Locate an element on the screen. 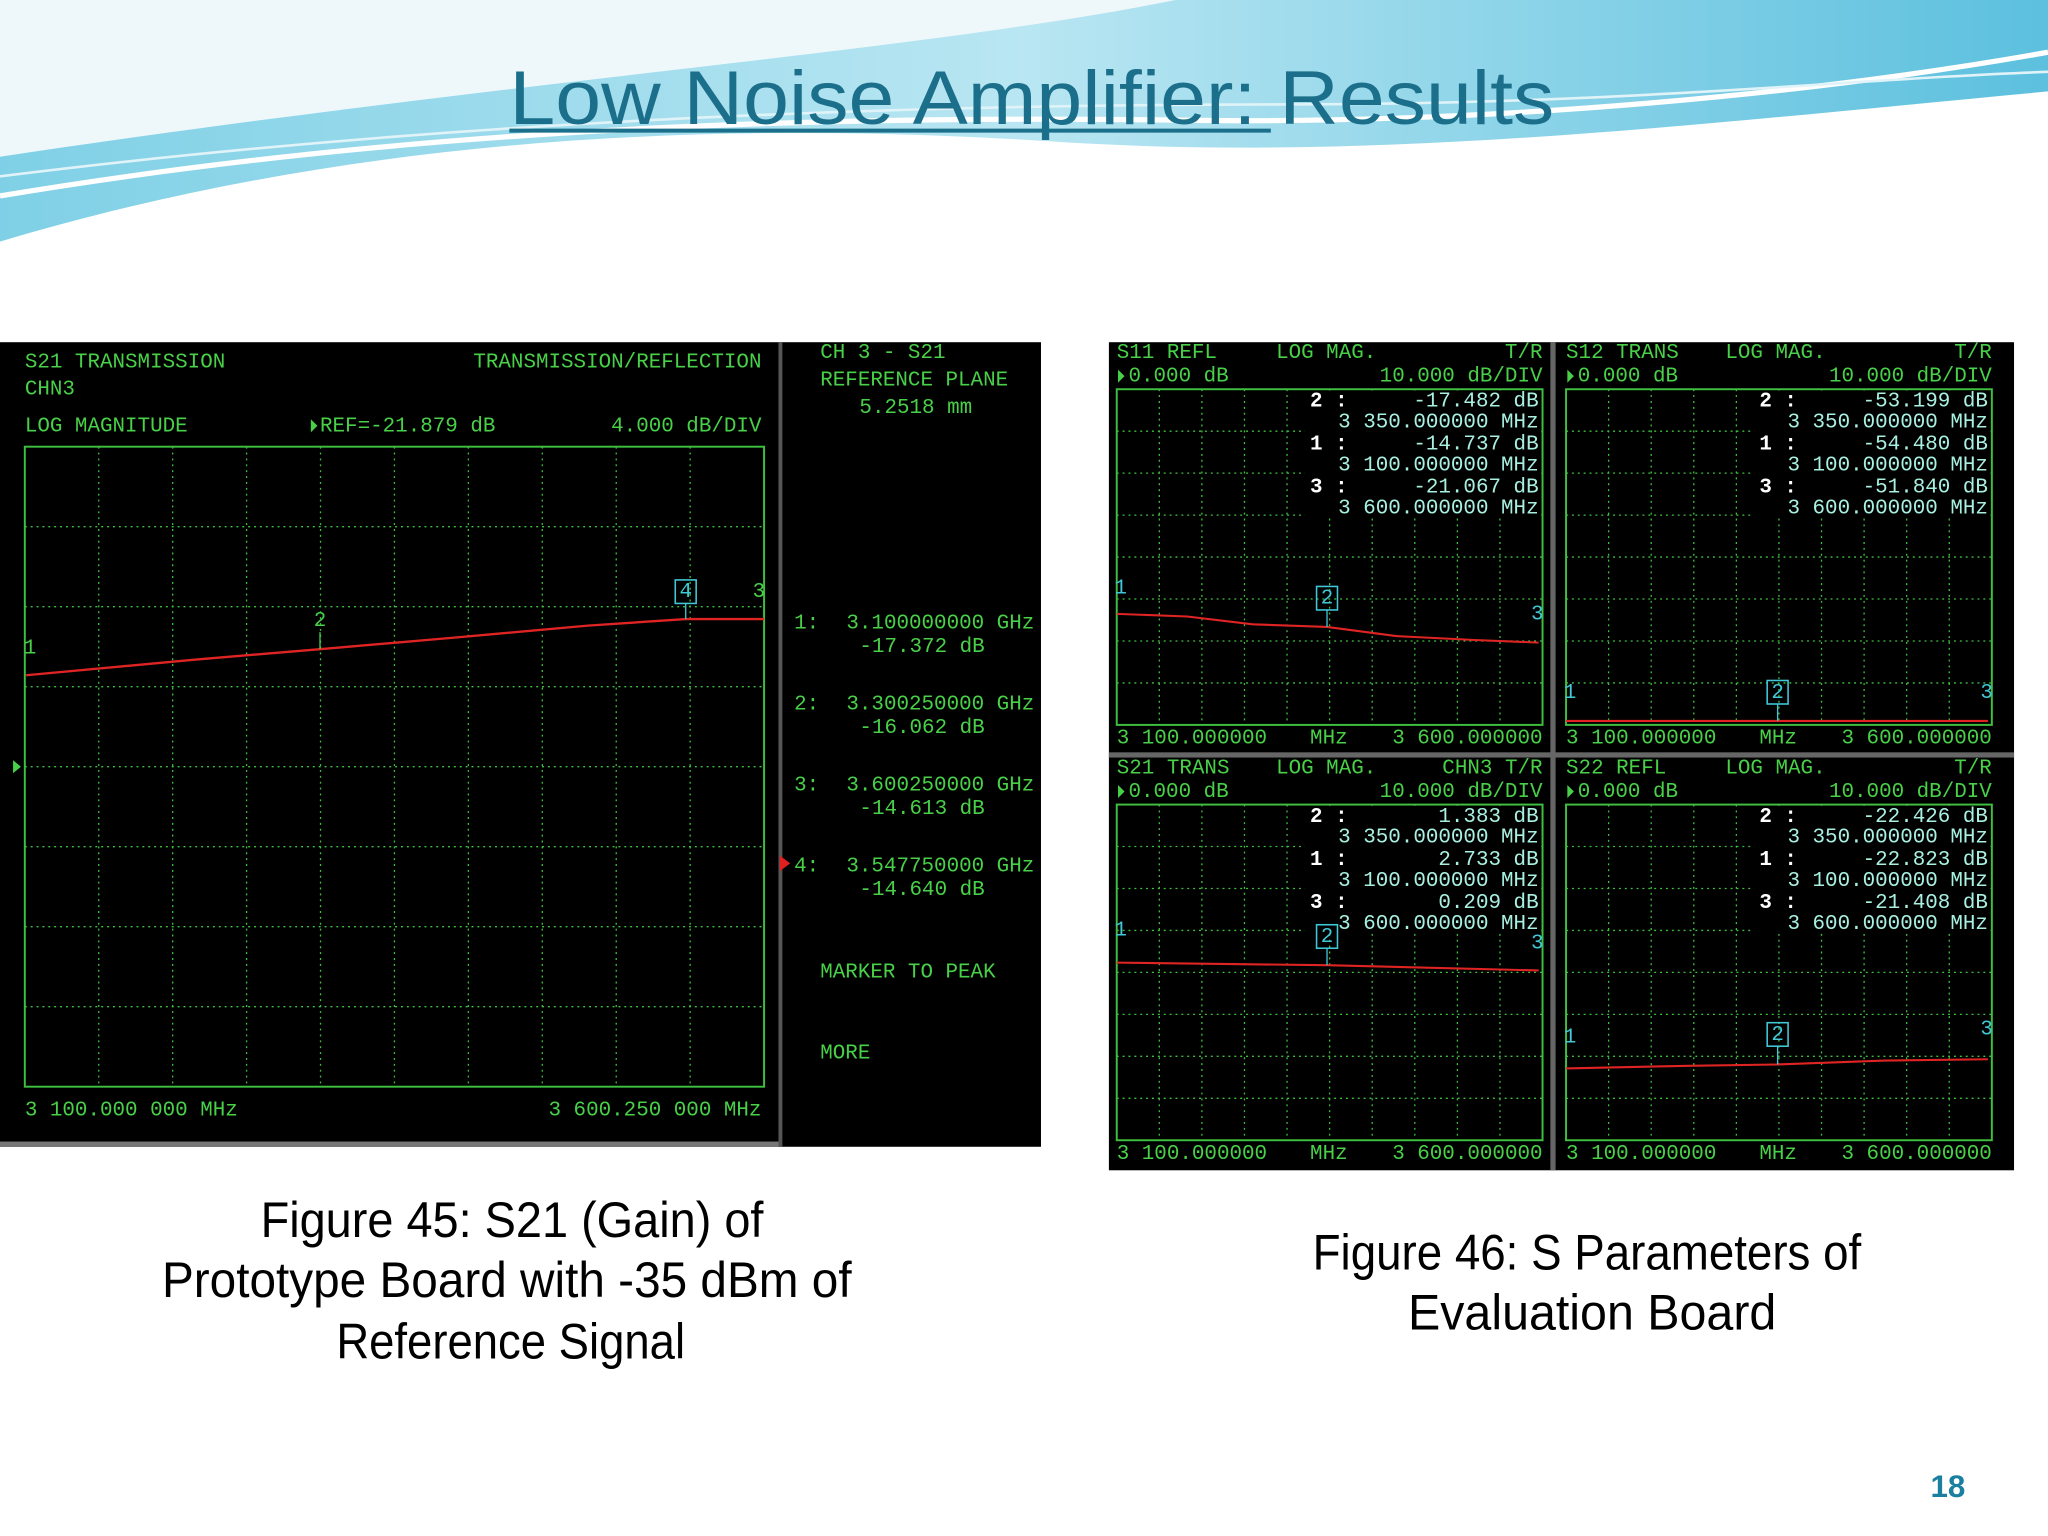  marker-label: 4 is located at coordinates (685, 592).